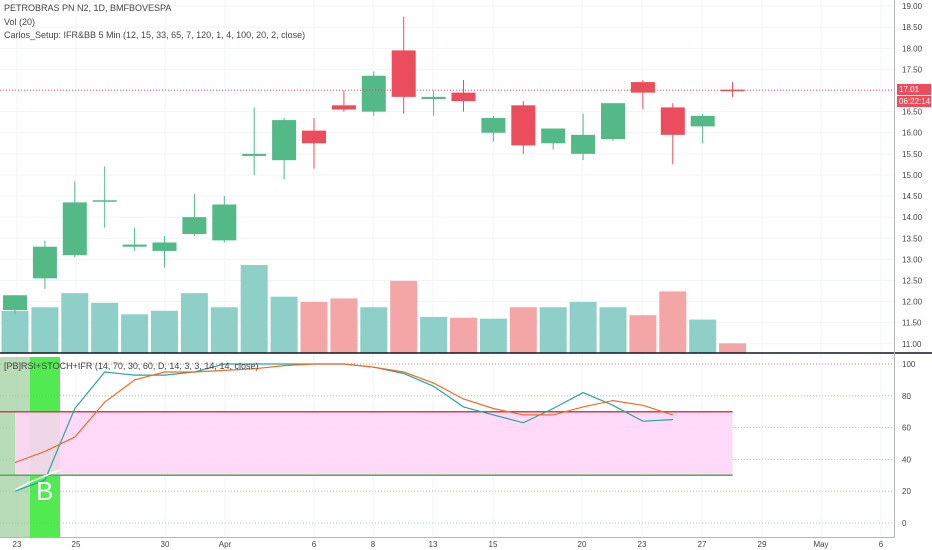  I want to click on price-tick-label: 15.00, so click(912, 175).